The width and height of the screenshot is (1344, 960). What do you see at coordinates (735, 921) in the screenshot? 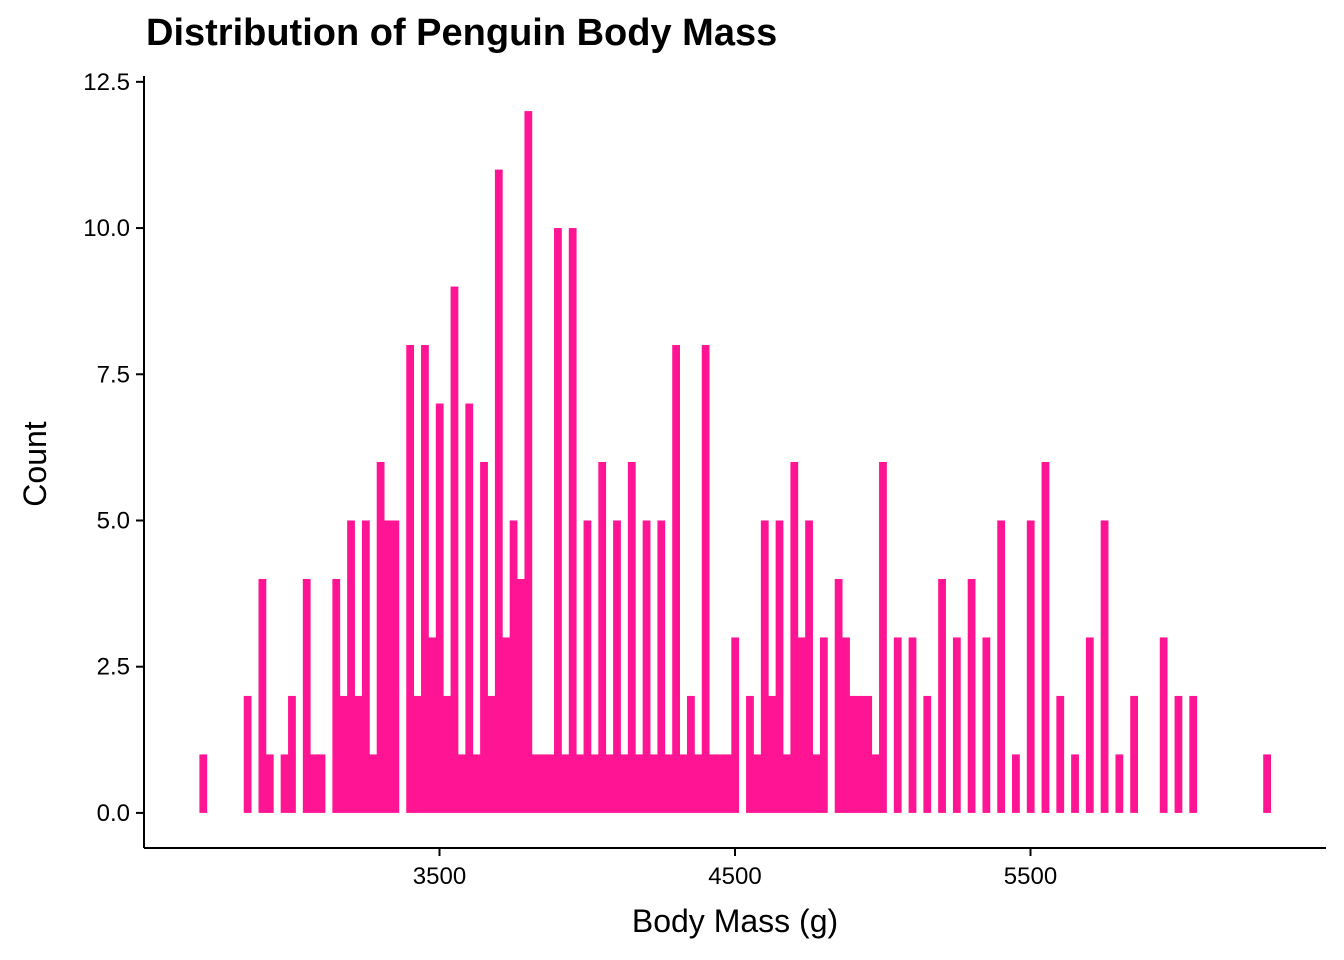
I see `x-axis-title: Body Mass (g)` at bounding box center [735, 921].